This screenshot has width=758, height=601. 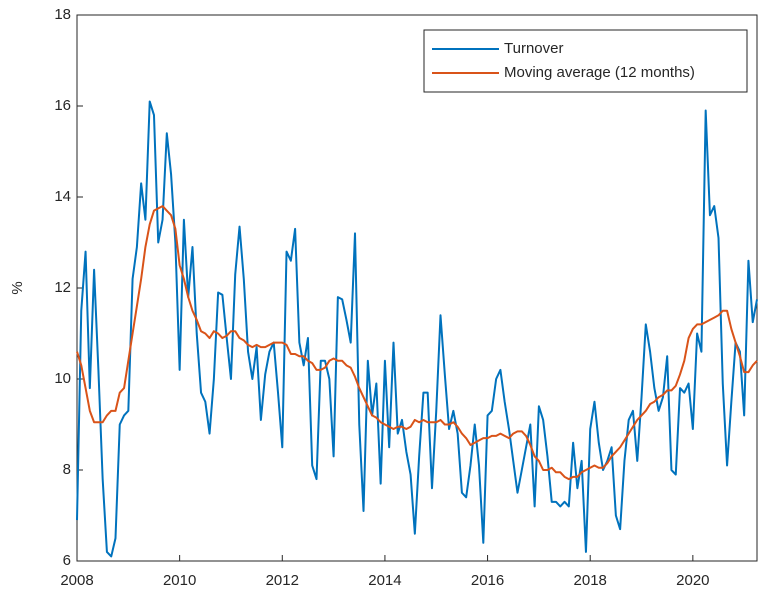 What do you see at coordinates (487, 580) in the screenshot?
I see `x-tick-label: 2016` at bounding box center [487, 580].